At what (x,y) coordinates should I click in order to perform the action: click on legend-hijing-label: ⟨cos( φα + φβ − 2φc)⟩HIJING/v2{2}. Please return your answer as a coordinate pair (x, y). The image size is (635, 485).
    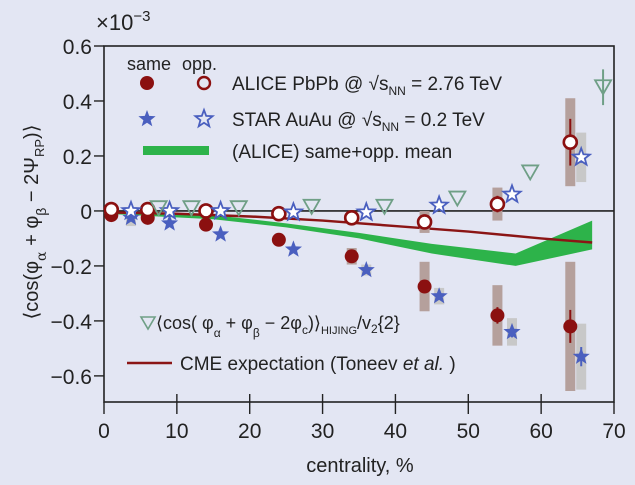
    Looking at the image, I should click on (278, 326).